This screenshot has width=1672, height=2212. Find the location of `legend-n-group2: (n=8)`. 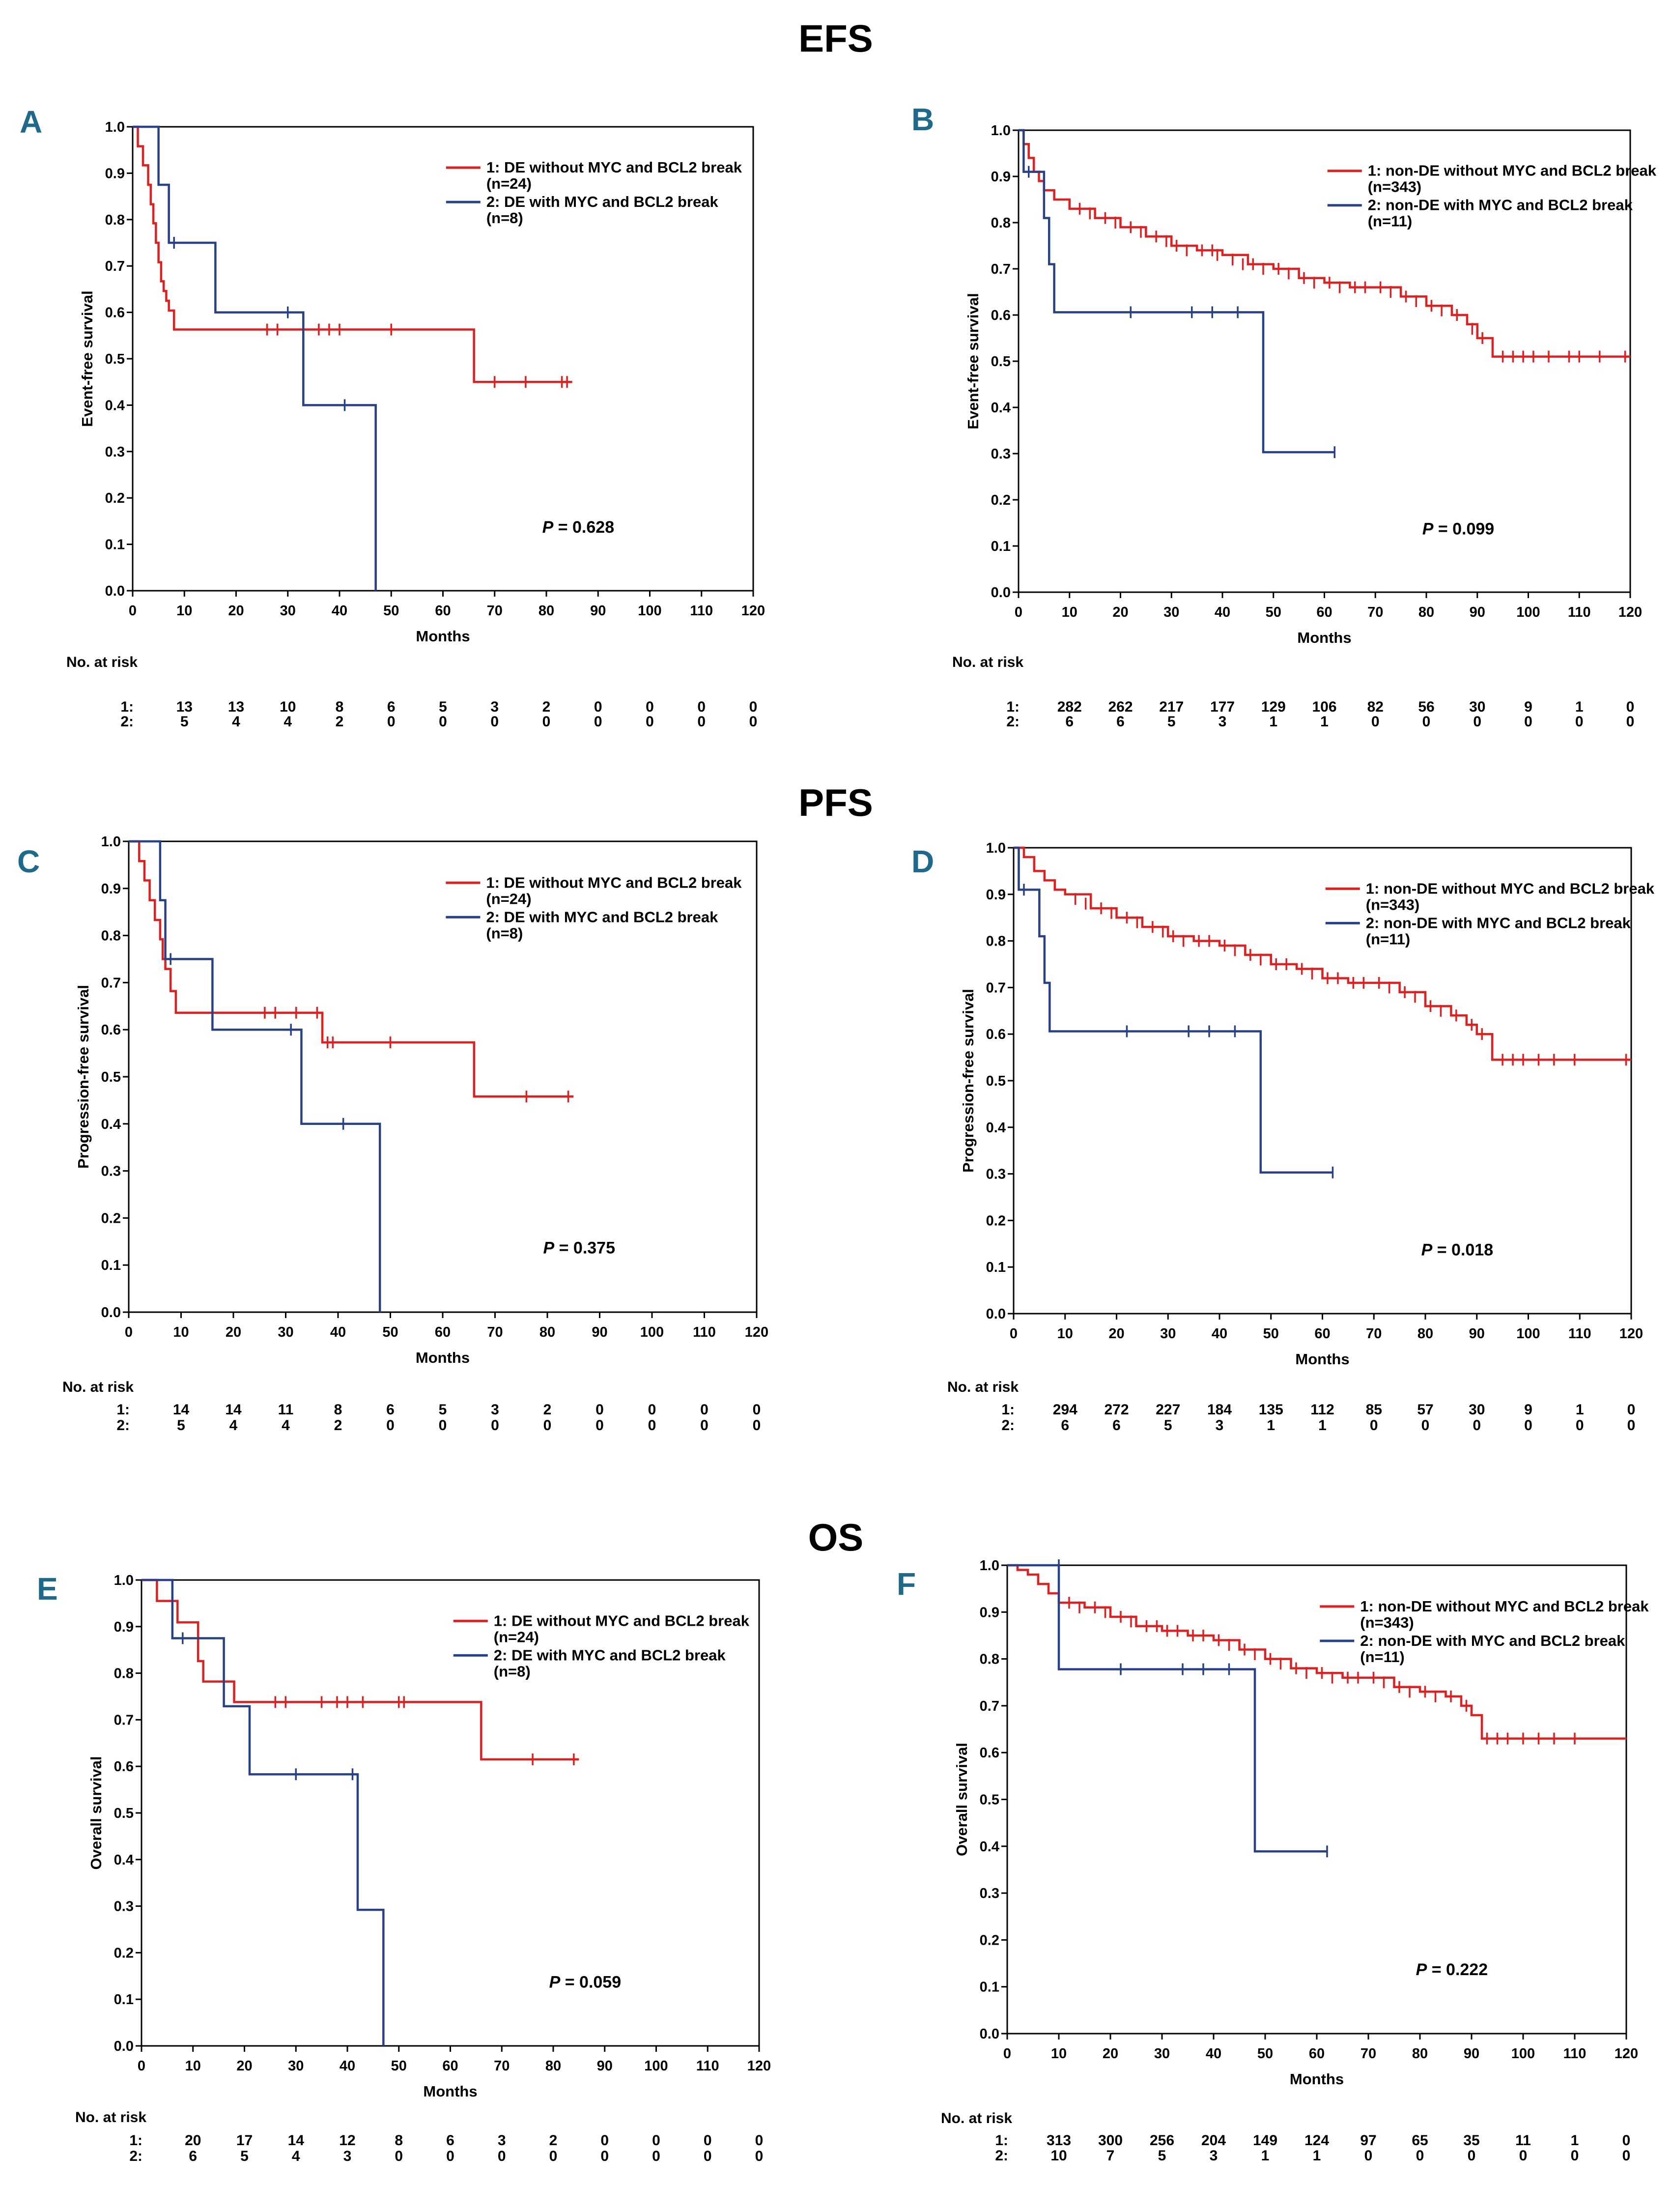

legend-n-group2: (n=8) is located at coordinates (504, 218).